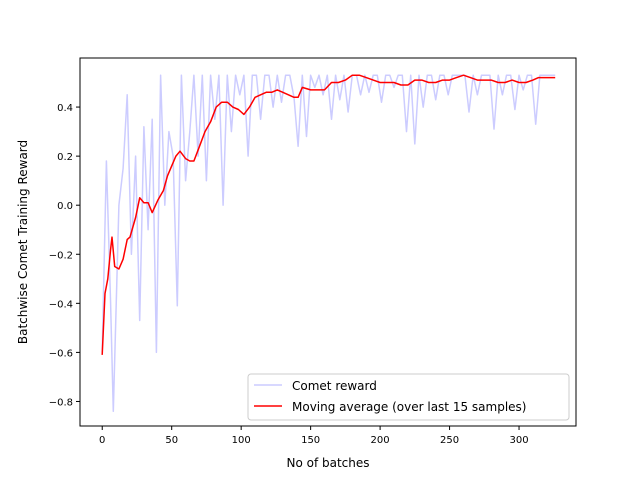 This screenshot has width=640, height=484. I want to click on x-axis-ticks: 0 50 100 150 200 250 300, so click(314, 436).